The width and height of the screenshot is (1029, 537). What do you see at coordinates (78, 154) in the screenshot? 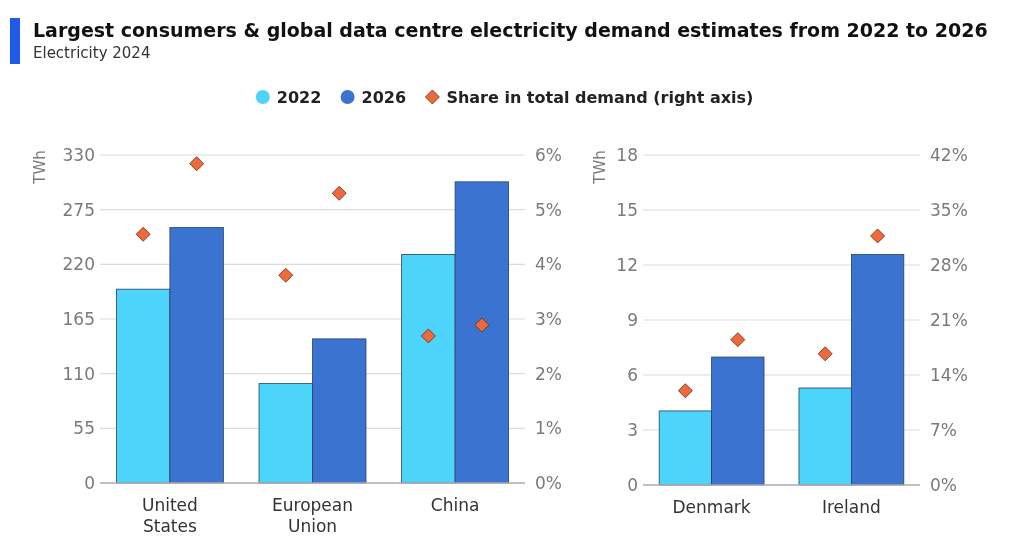
I see `y-tick-label: 330` at bounding box center [78, 154].